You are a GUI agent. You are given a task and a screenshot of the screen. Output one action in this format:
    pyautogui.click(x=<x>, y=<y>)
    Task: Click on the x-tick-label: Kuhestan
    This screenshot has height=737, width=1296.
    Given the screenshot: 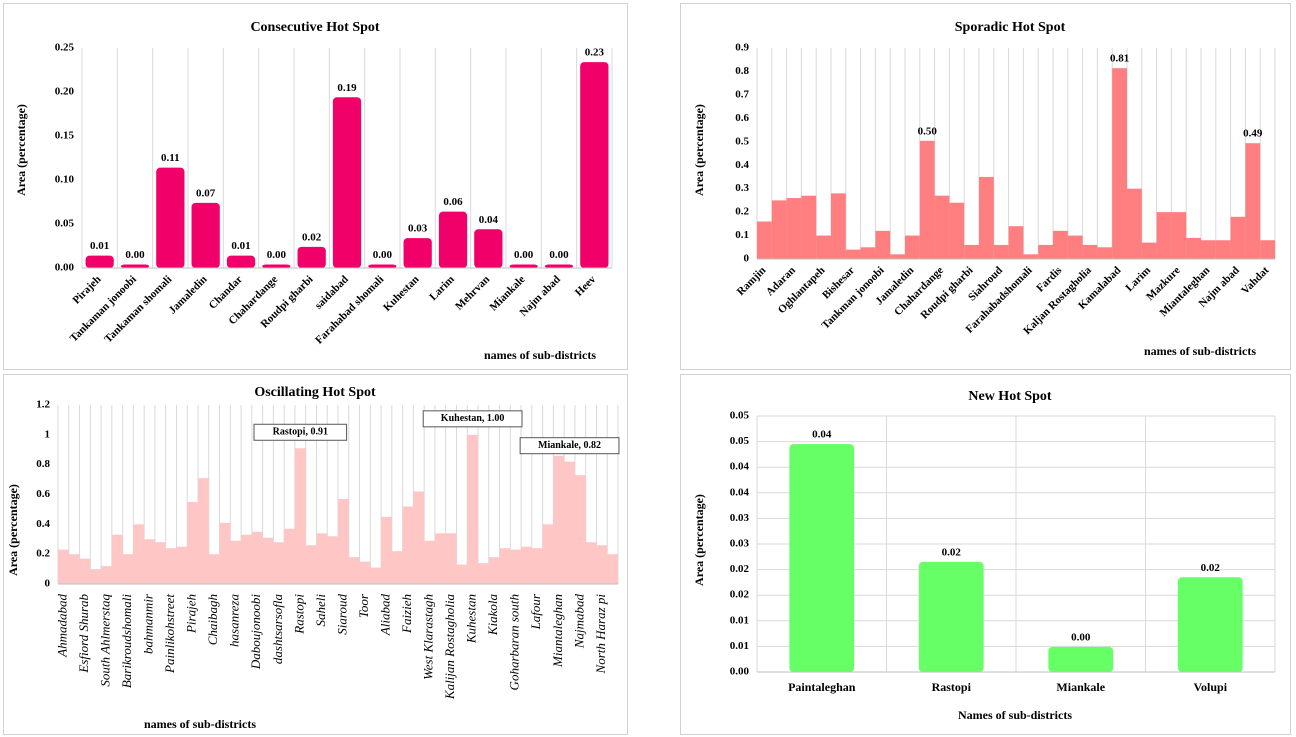 What is the action you would take?
    pyautogui.click(x=471, y=619)
    